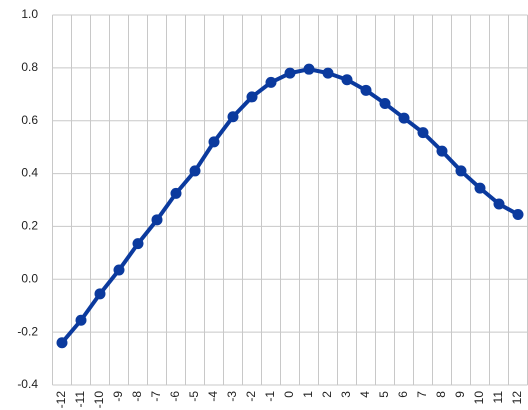 This screenshot has height=410, width=528. I want to click on y-tick-label: 0.6, so click(29, 120).